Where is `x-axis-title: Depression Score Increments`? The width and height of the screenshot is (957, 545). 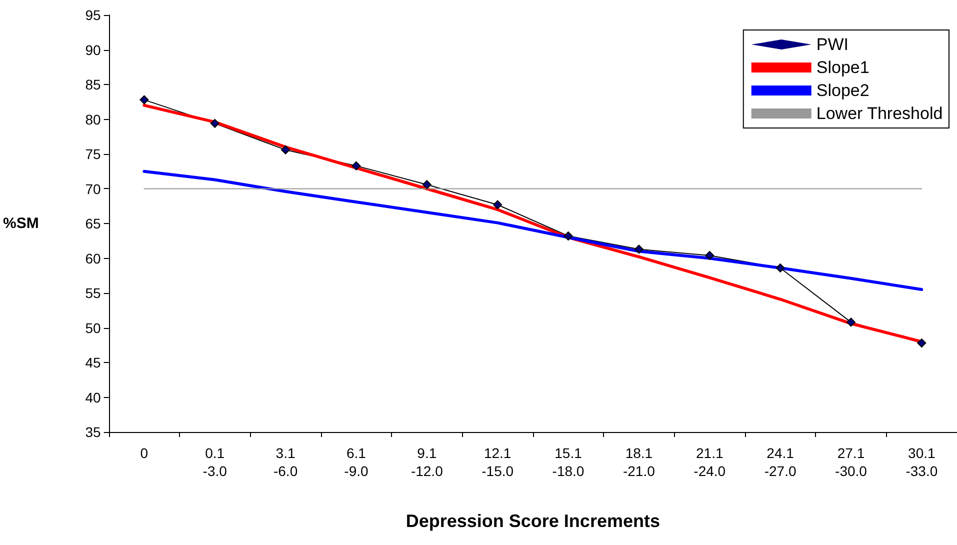 x-axis-title: Depression Score Increments is located at coordinates (533, 521).